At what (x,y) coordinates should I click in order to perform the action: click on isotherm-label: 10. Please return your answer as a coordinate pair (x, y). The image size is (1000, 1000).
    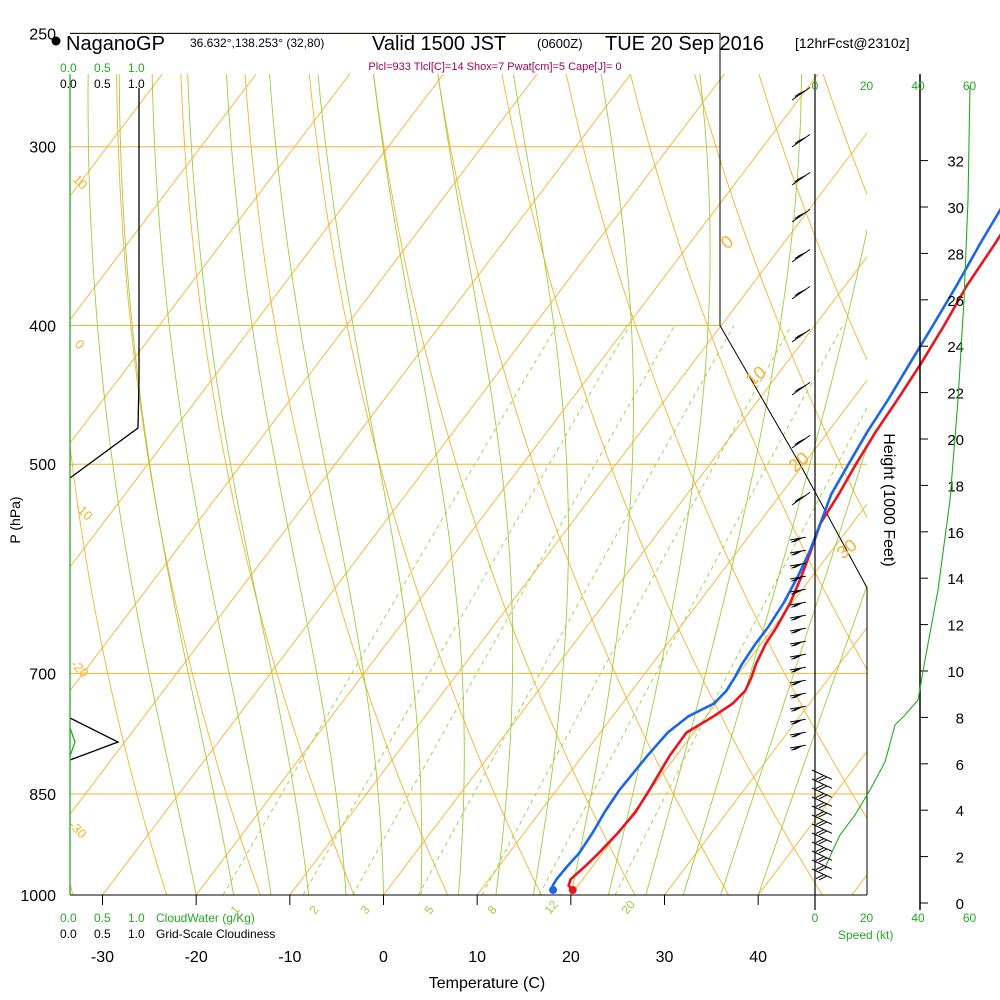
    Looking at the image, I should click on (756, 376).